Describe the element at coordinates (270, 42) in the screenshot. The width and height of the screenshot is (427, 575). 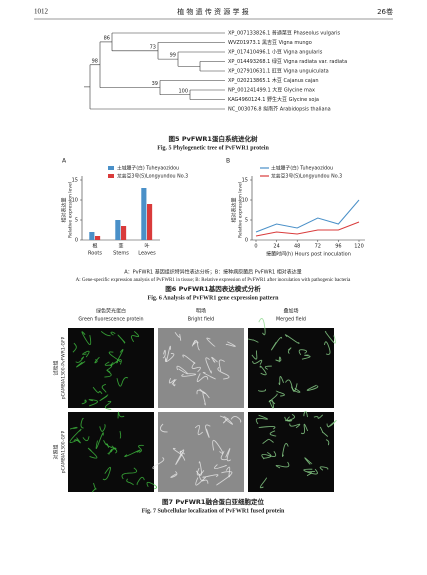
I see `leaf-label: WVZ01973.1 黑吉豆 Vigna mungo` at that location.